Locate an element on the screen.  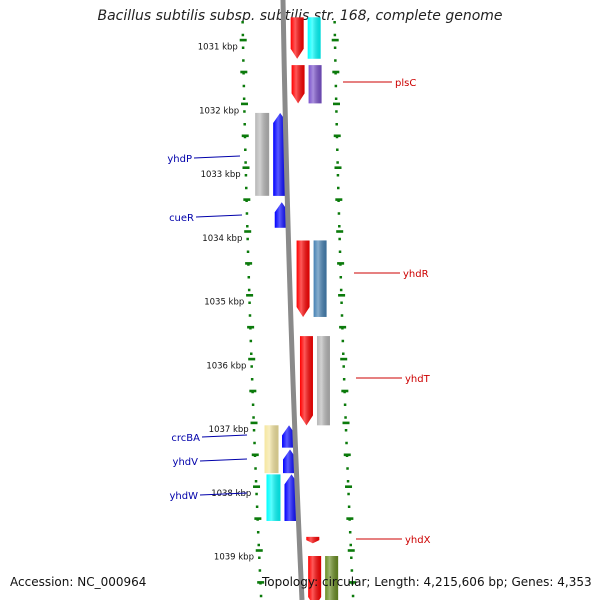
yhdP-annot-shade is located at coordinates (262, 154).